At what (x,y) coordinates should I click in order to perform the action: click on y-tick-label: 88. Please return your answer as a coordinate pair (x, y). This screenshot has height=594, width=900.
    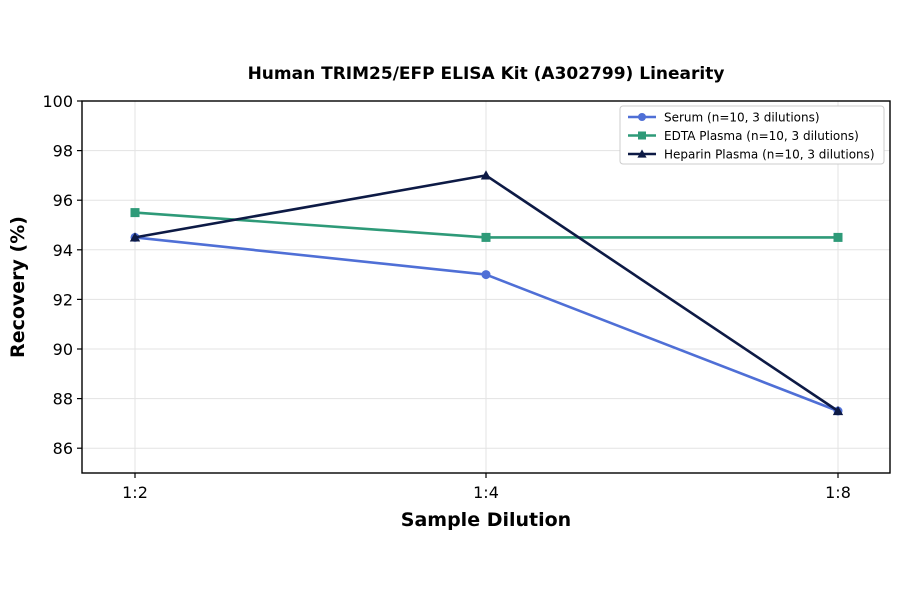
    Looking at the image, I should click on (63, 399).